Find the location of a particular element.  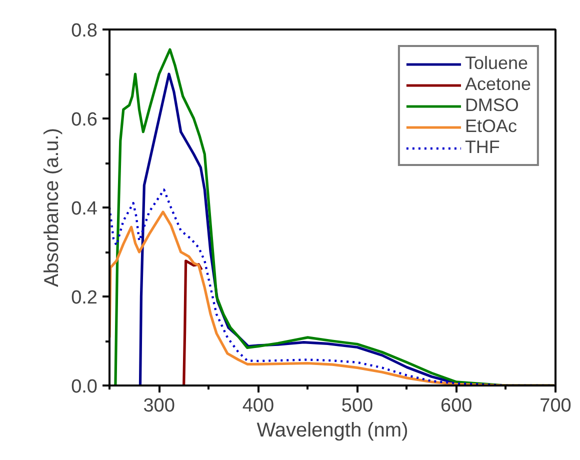

x-tick-label: 600 is located at coordinates (456, 406).